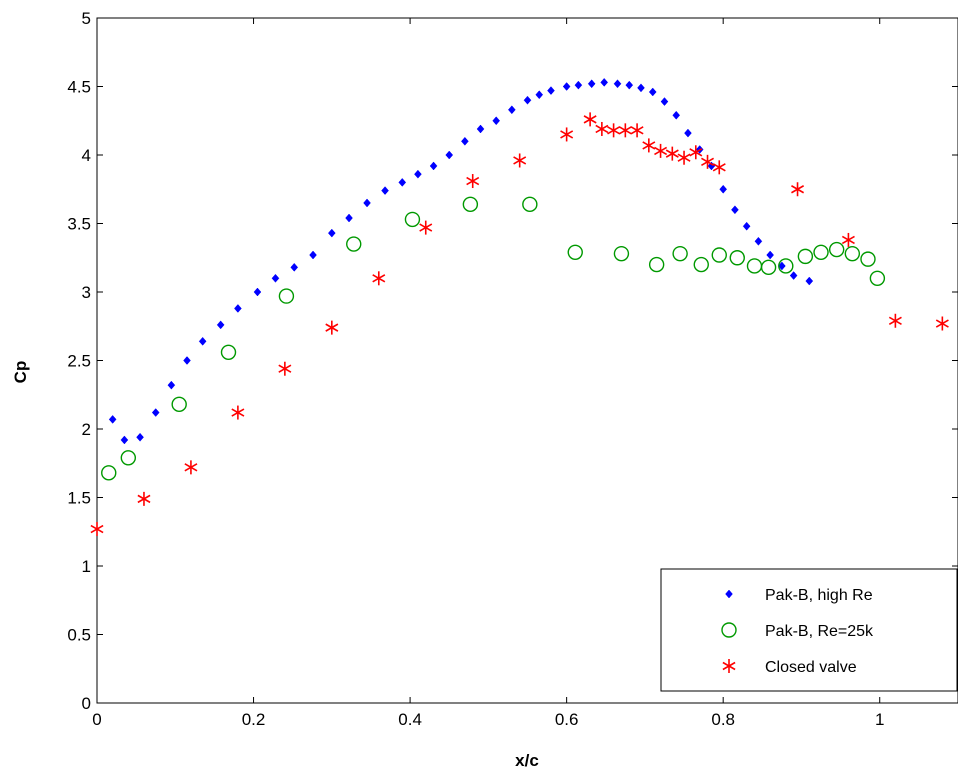 This screenshot has width=958, height=774. I want to click on y-tick-label: 4, so click(86, 155).